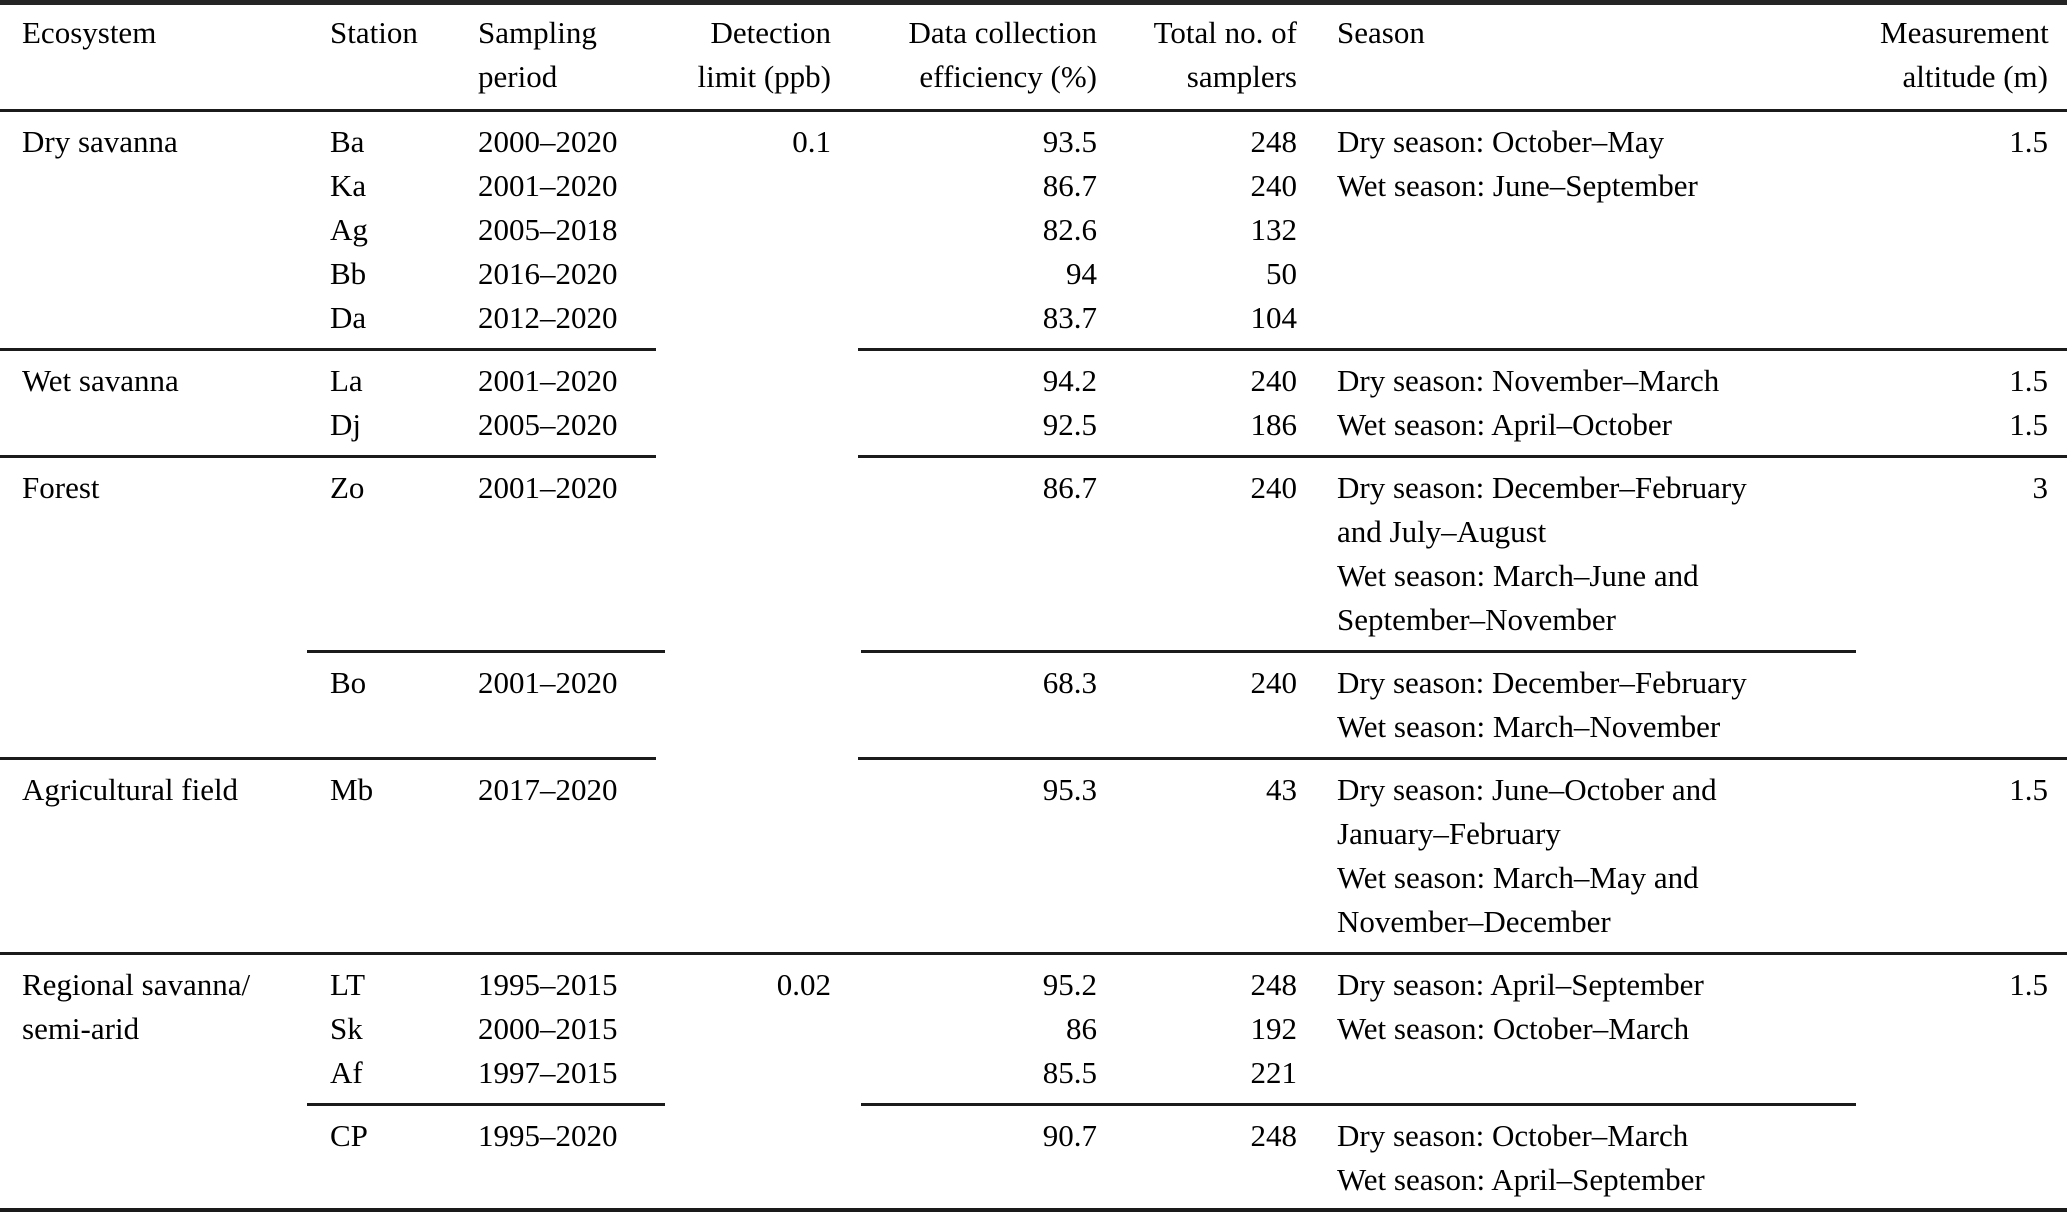  What do you see at coordinates (1501, 141) in the screenshot?
I see `cell-season: Dry season: October–May` at bounding box center [1501, 141].